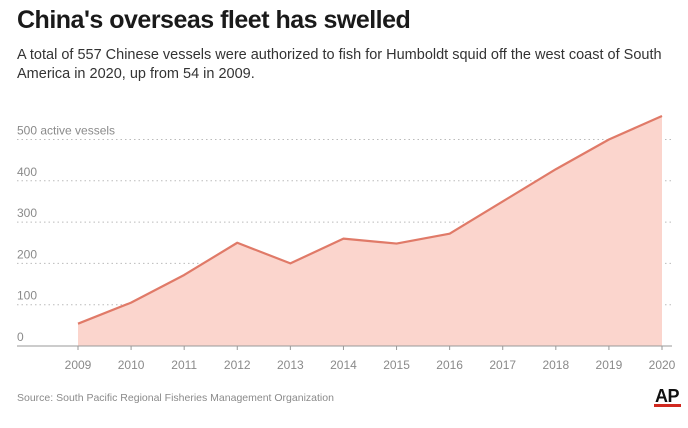 The width and height of the screenshot is (688, 428). What do you see at coordinates (78, 365) in the screenshot?
I see `x-tick-label: 2009` at bounding box center [78, 365].